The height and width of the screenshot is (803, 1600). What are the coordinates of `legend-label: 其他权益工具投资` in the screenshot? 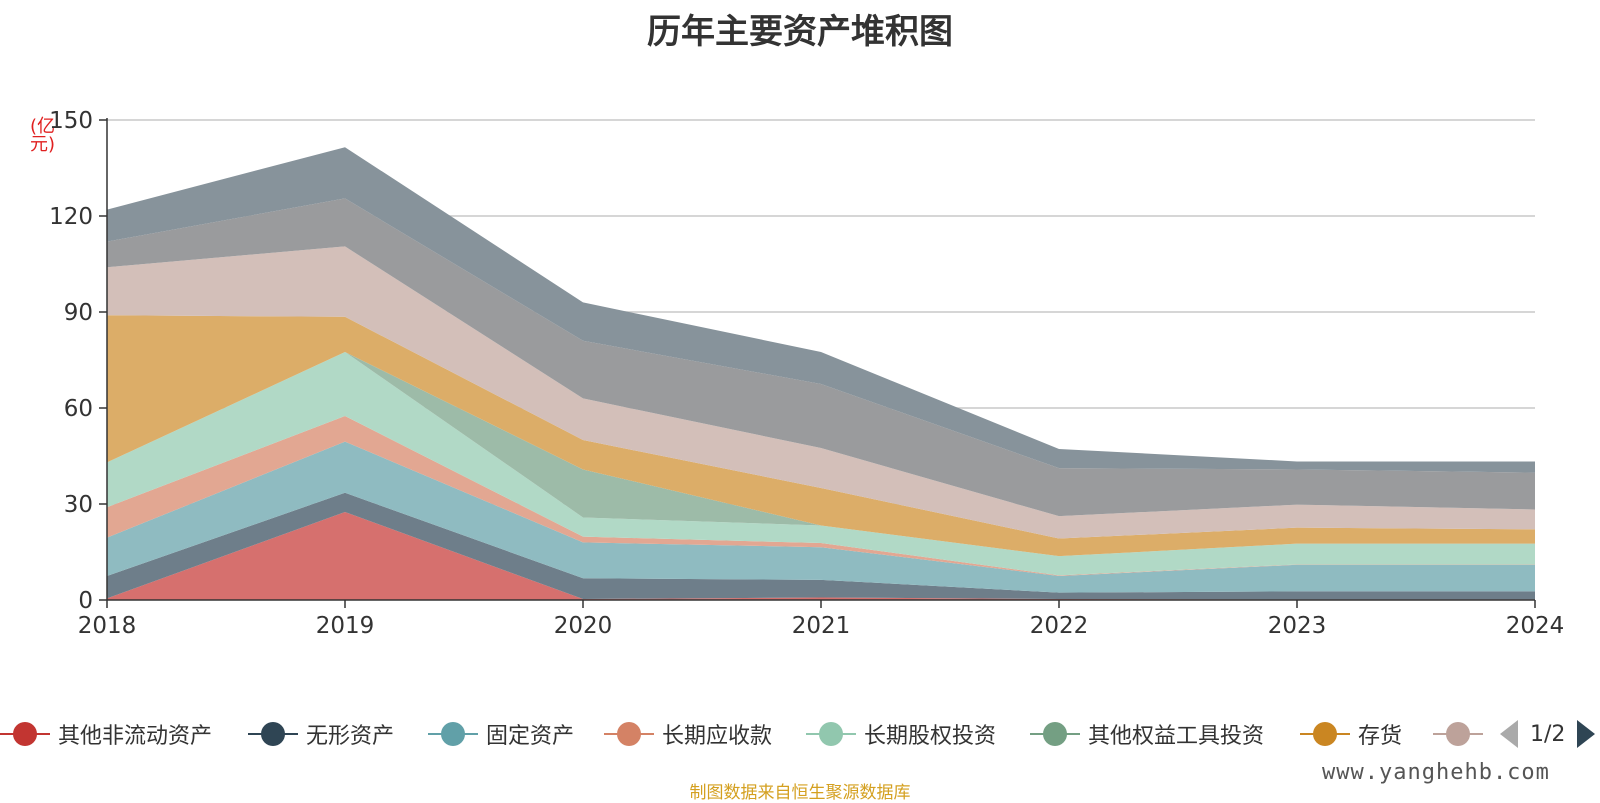 It's located at (1176, 736).